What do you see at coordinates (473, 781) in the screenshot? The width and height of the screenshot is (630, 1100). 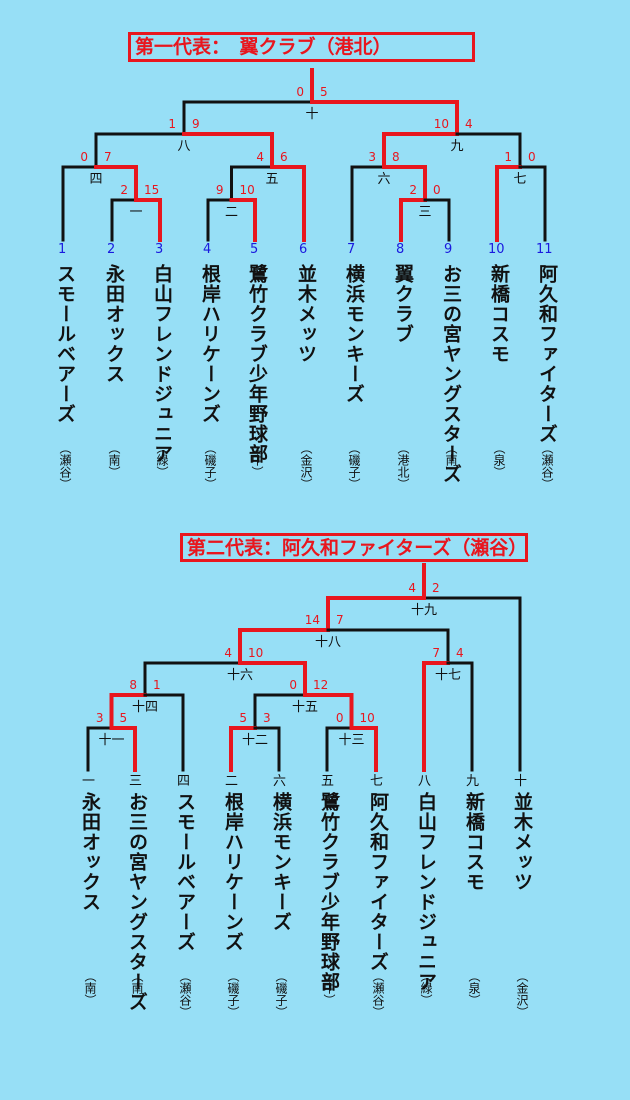 I see `team-seed: 九` at bounding box center [473, 781].